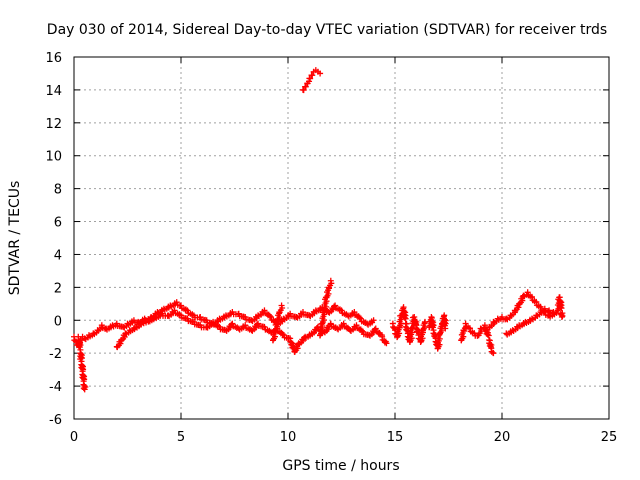 The image size is (640, 480). I want to click on x-tick-label: 20, so click(502, 437).